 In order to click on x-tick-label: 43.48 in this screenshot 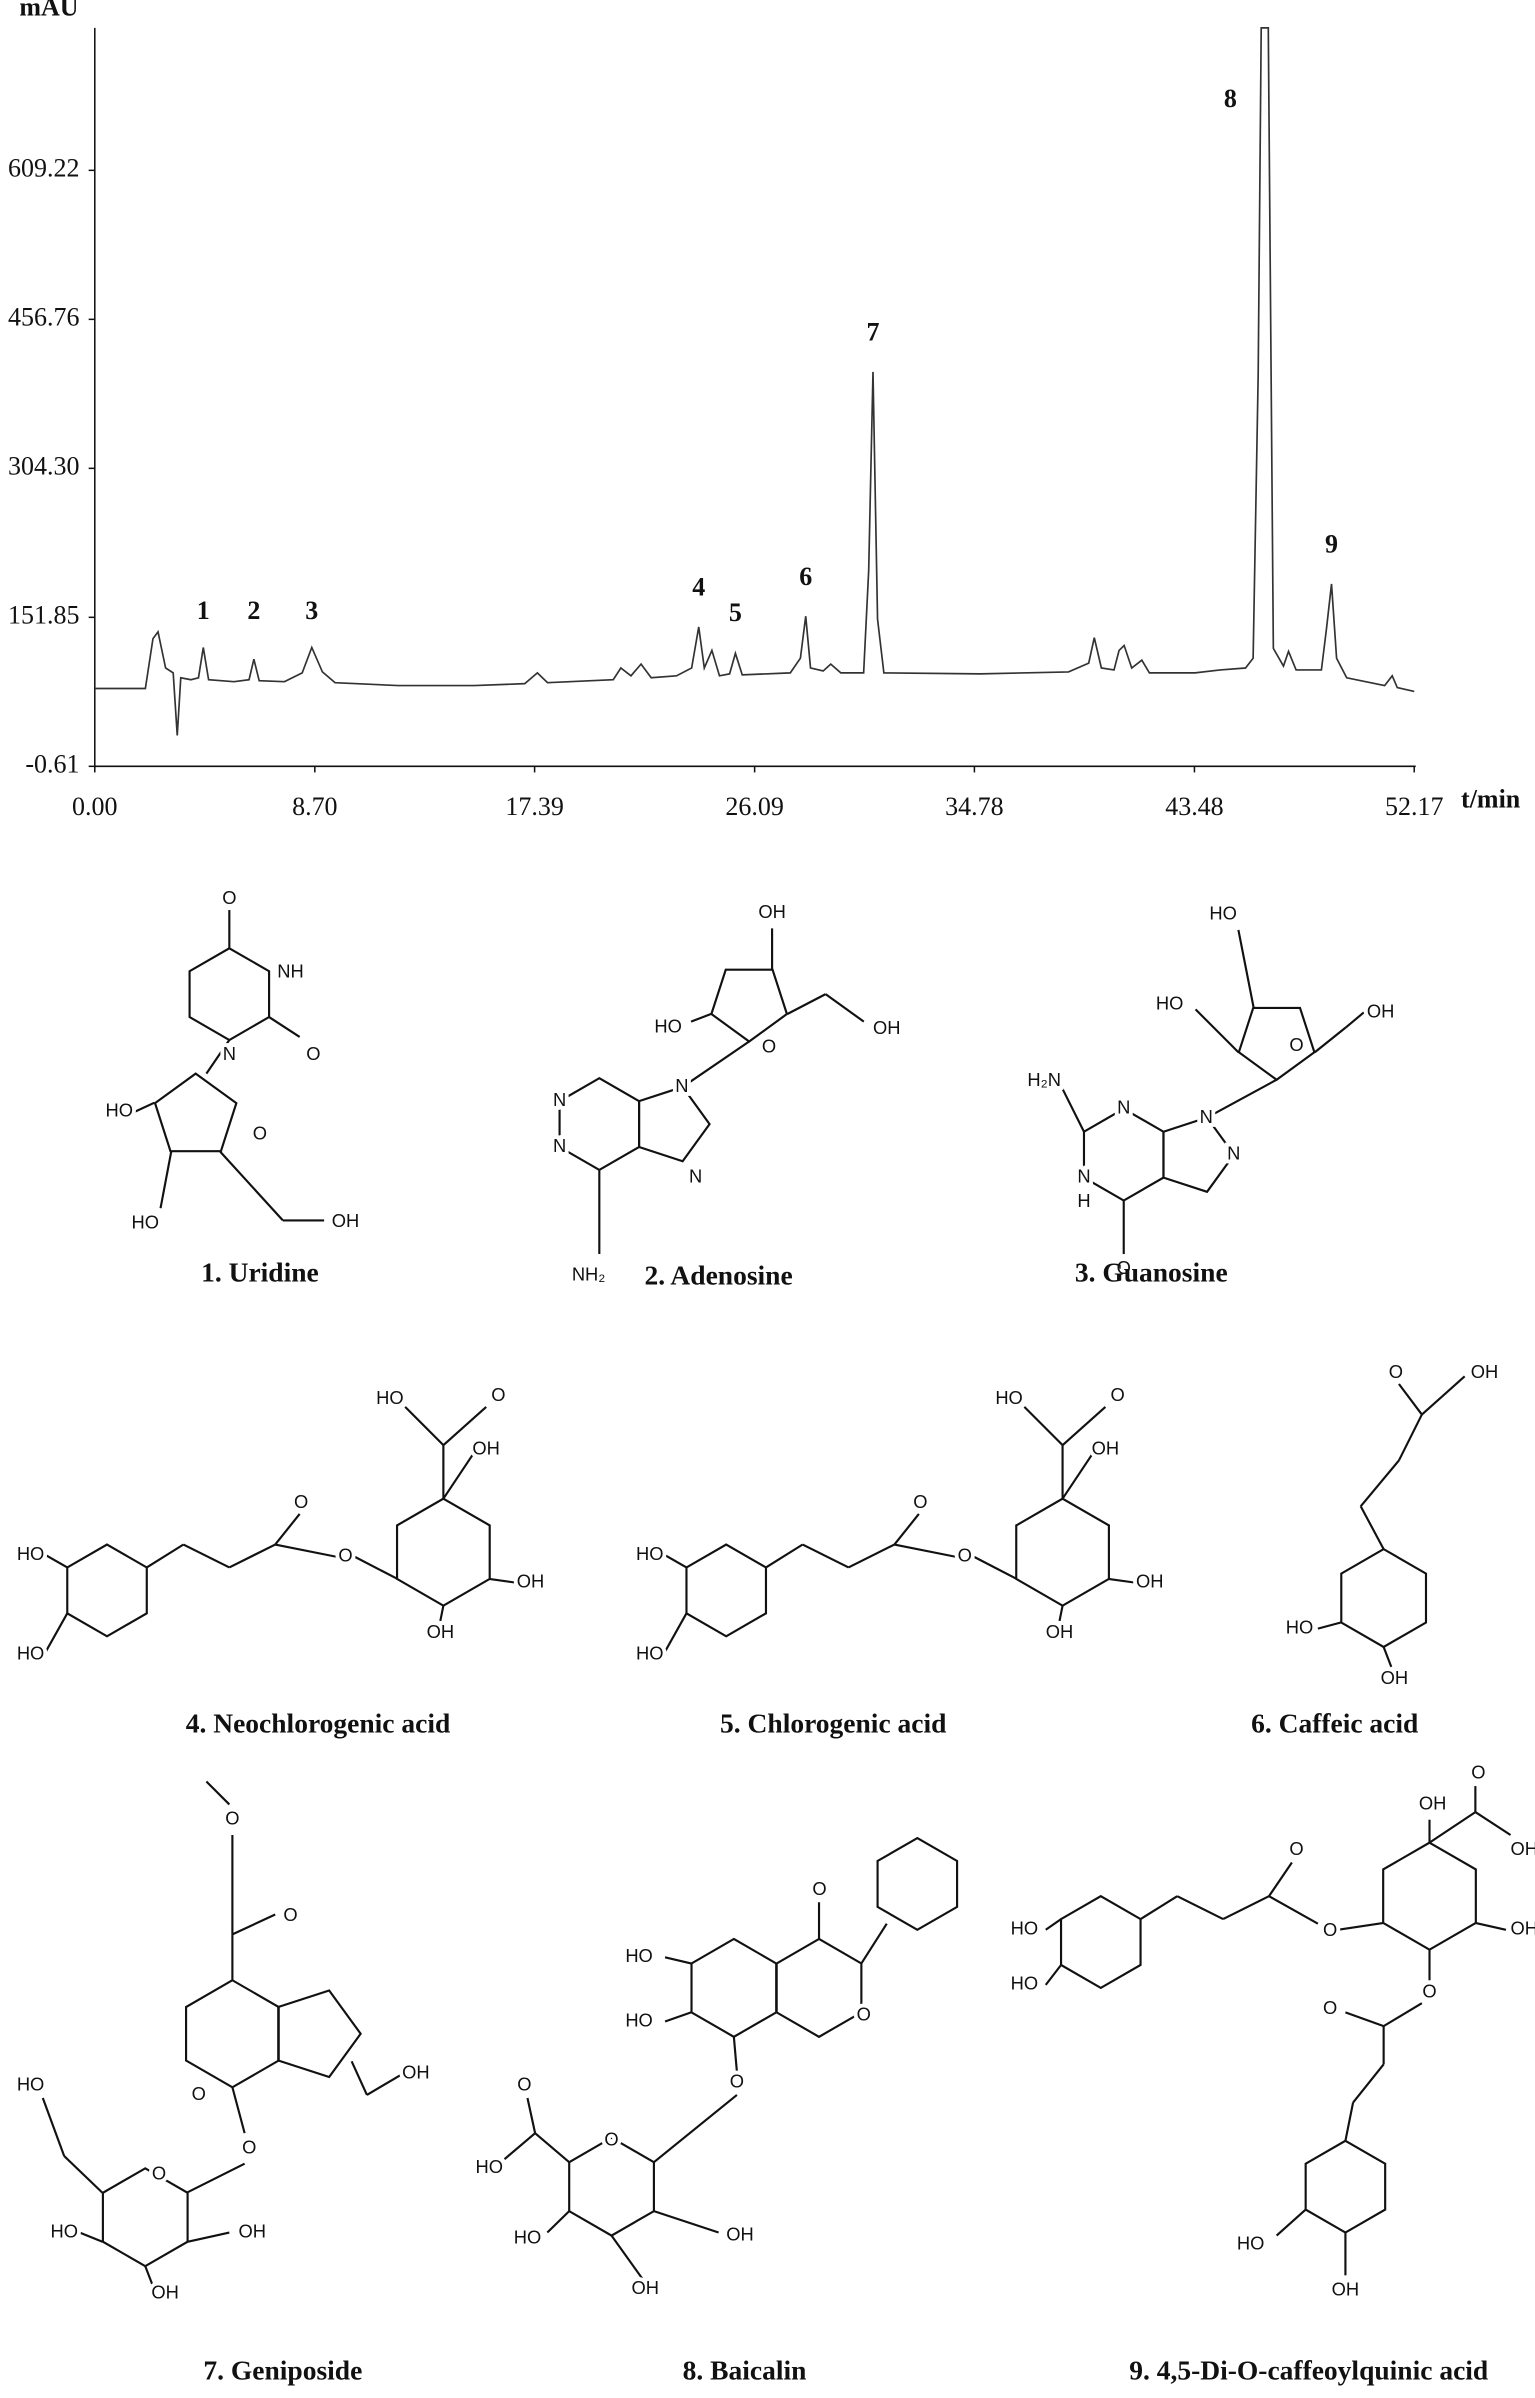, I will do `click(1194, 806)`.